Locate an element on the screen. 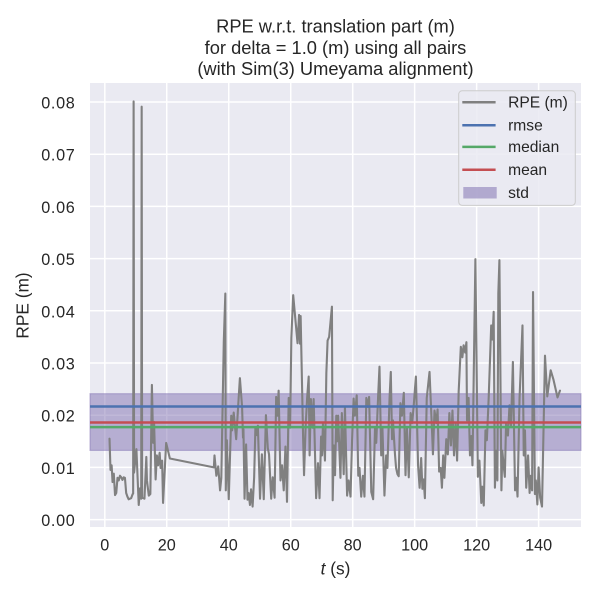 Image resolution: width=600 pixels, height=600 pixels. svg-text: 80 is located at coordinates (353, 546).